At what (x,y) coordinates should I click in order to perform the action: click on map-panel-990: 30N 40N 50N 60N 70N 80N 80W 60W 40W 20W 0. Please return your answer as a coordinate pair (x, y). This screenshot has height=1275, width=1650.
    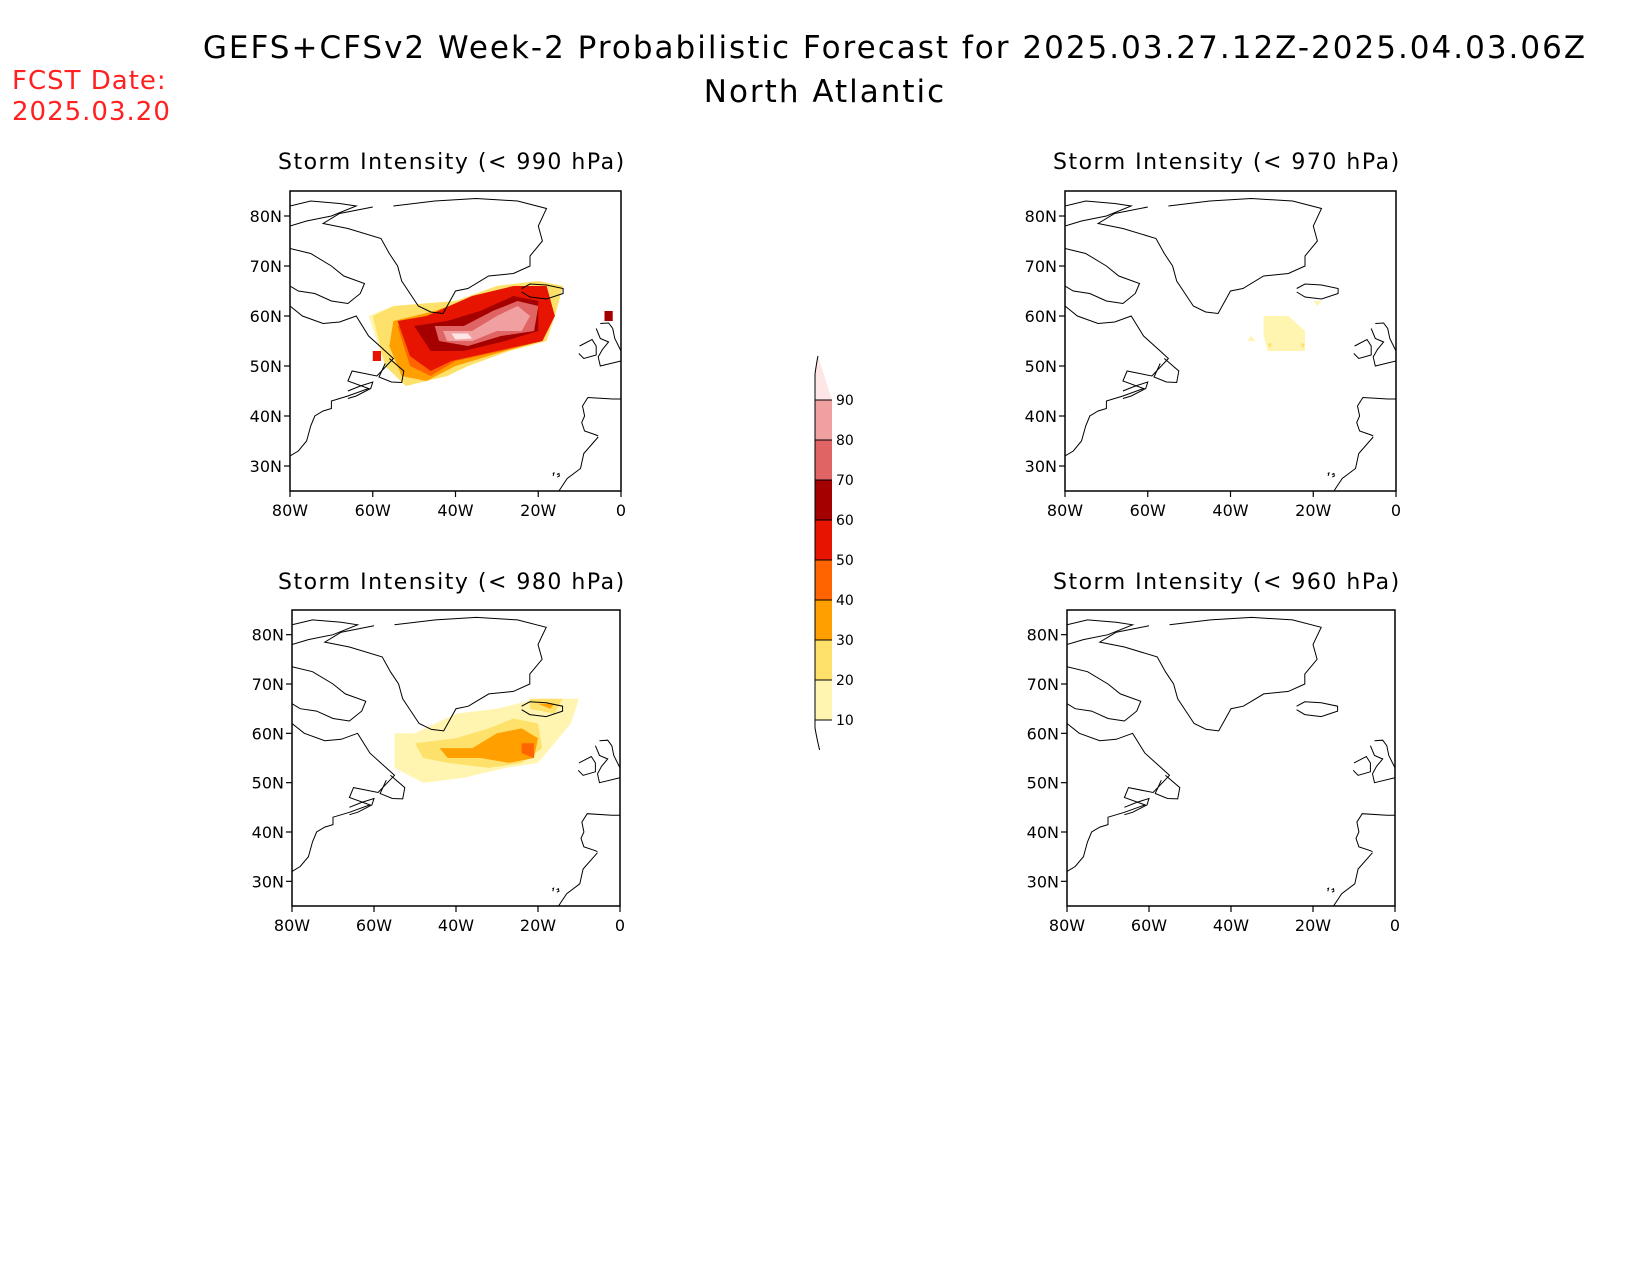
    Looking at the image, I should click on (438, 355).